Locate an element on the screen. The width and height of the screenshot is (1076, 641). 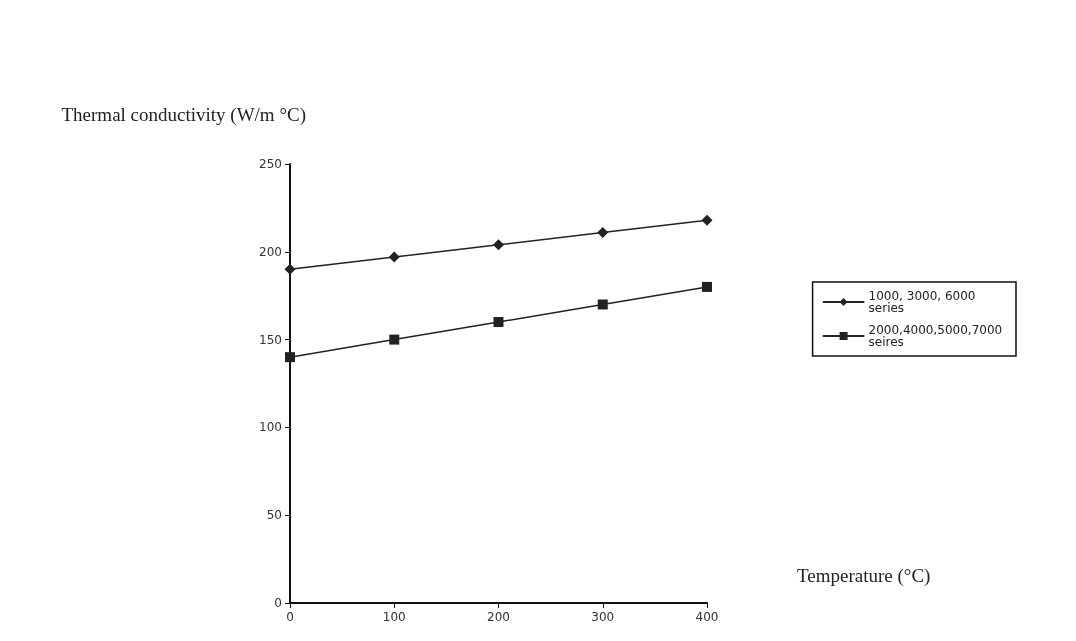
x-tick-label: 0 is located at coordinates (290, 617).